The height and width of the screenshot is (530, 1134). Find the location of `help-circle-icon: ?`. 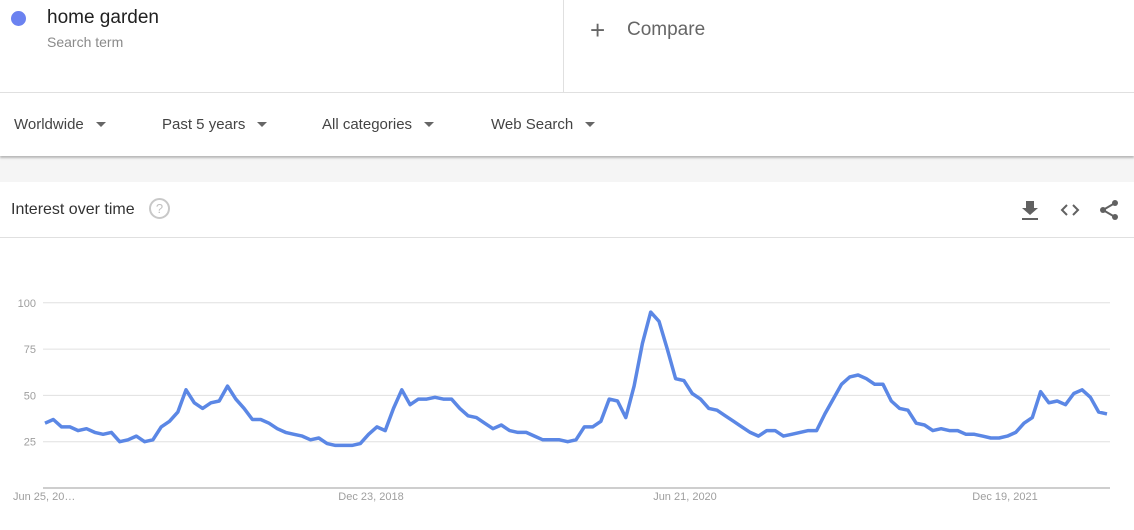

help-circle-icon: ? is located at coordinates (159, 208).